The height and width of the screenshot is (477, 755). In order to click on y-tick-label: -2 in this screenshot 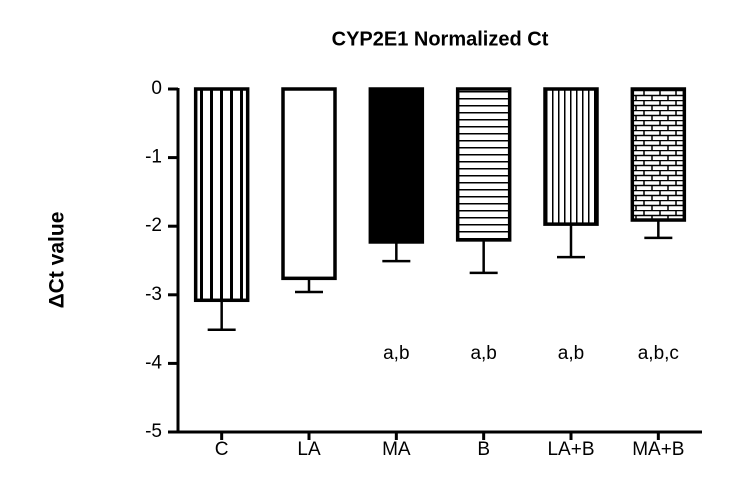, I will do `click(153, 225)`.